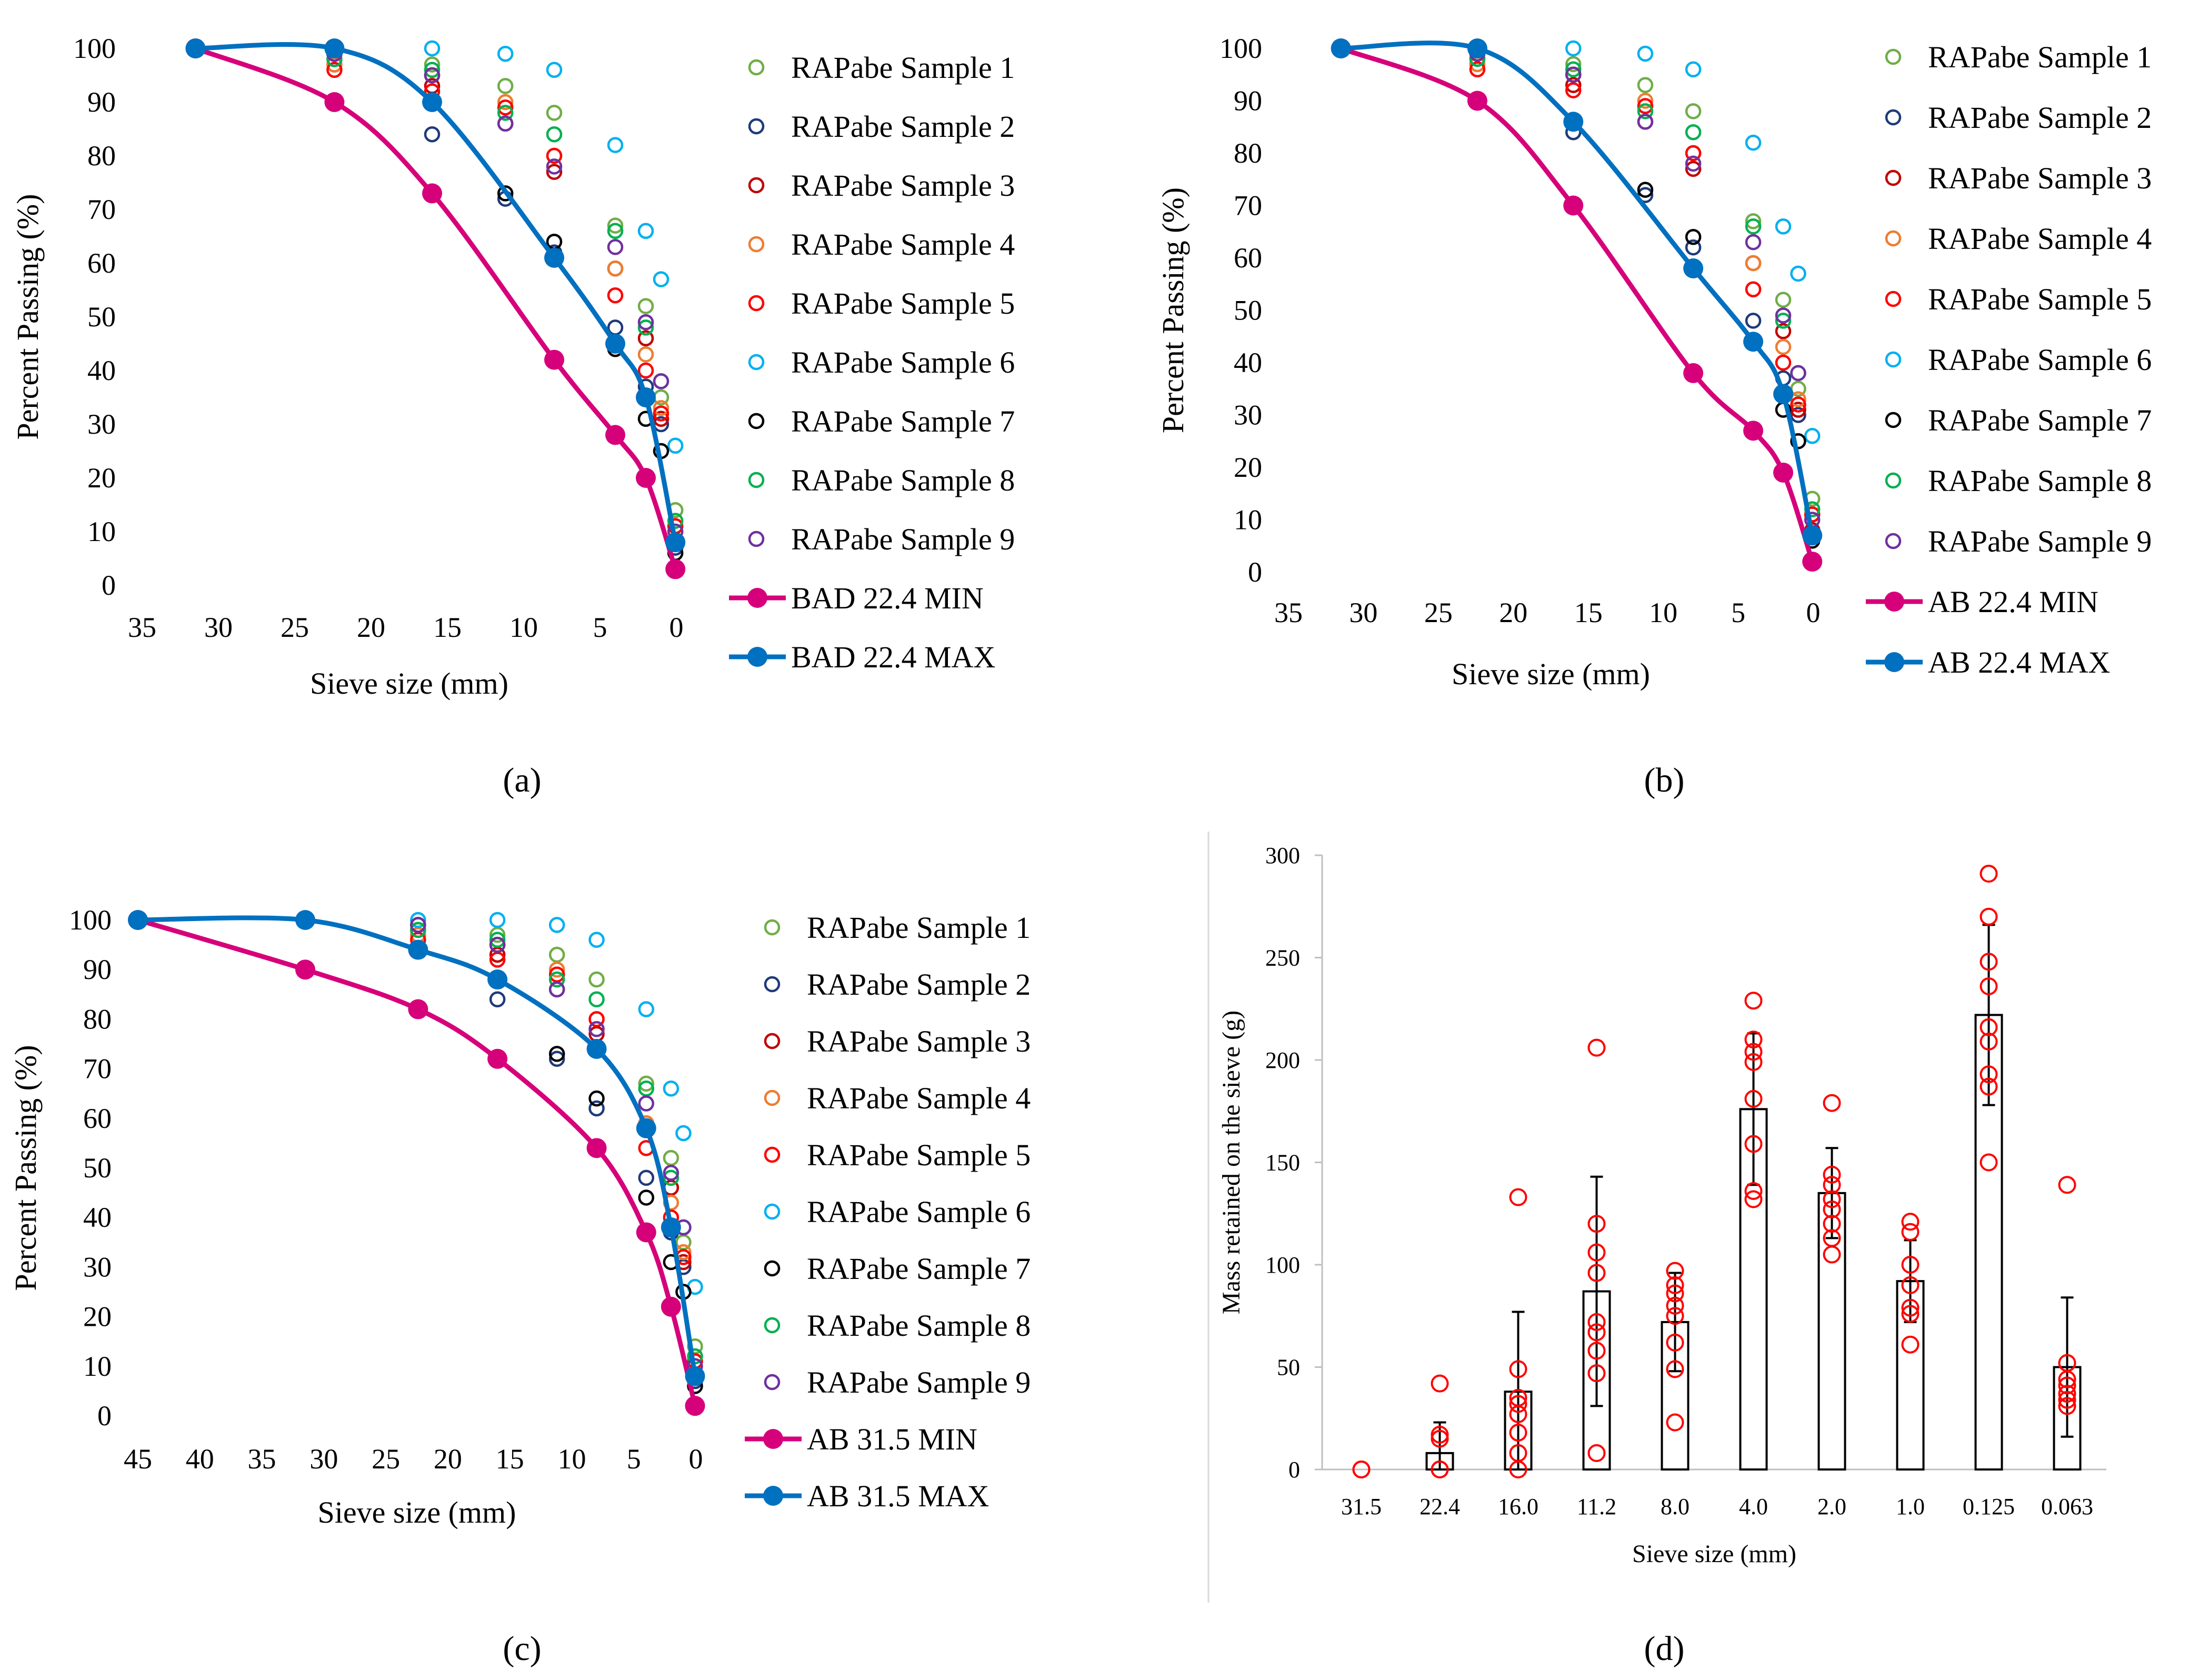 This screenshot has width=2199, height=1680. What do you see at coordinates (634, 1459) in the screenshot?
I see `x-tick-label: 5` at bounding box center [634, 1459].